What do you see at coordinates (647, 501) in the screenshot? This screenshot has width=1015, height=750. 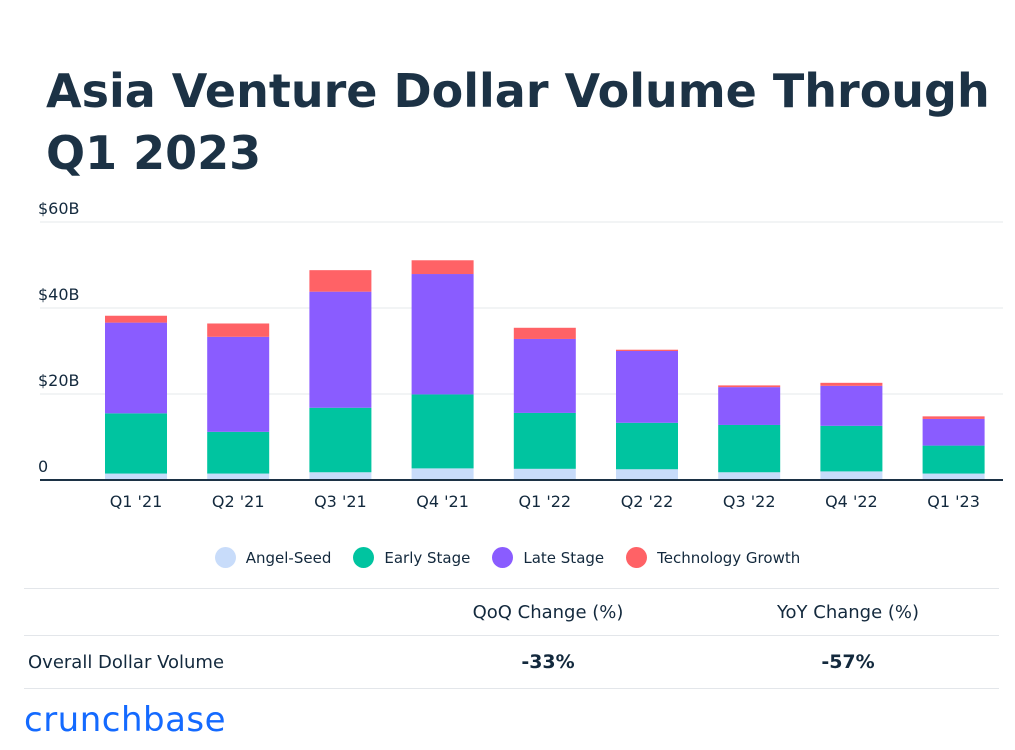 I see `x-tick-label: Q2 '22` at bounding box center [647, 501].